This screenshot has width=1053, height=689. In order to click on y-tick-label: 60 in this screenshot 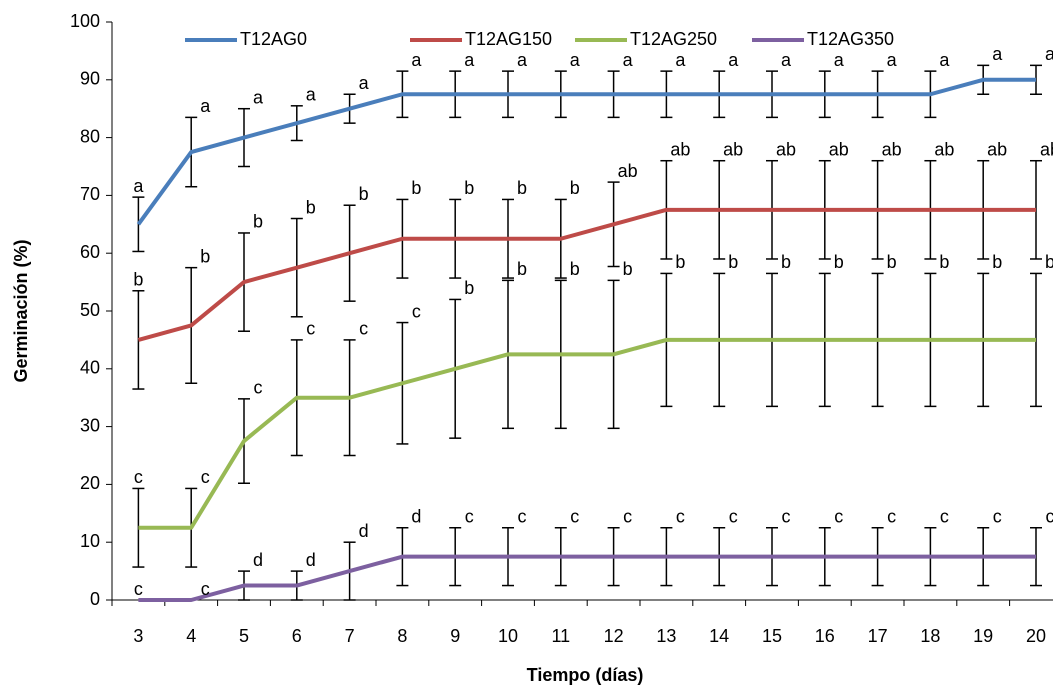, I will do `click(90, 252)`.